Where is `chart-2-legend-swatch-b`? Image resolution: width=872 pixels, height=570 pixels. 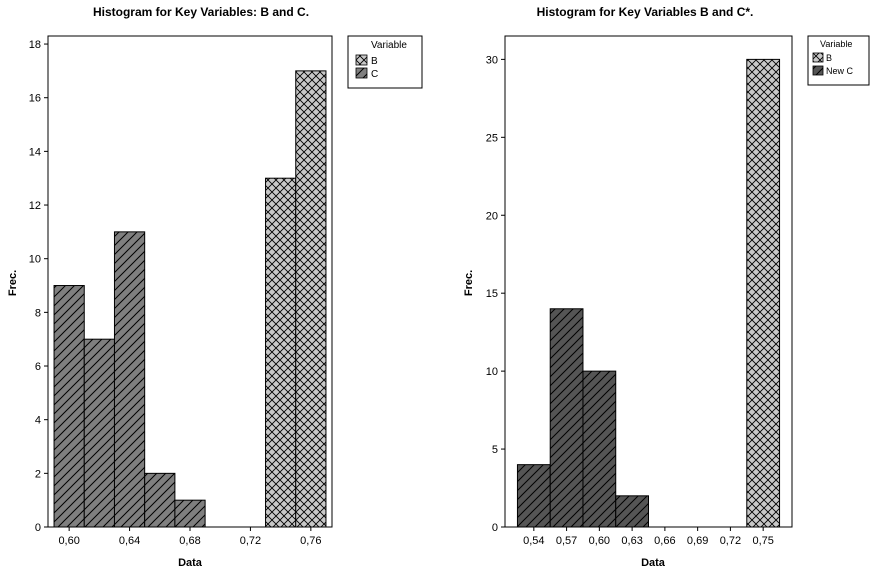
chart-2-legend-swatch-b is located at coordinates (818, 57).